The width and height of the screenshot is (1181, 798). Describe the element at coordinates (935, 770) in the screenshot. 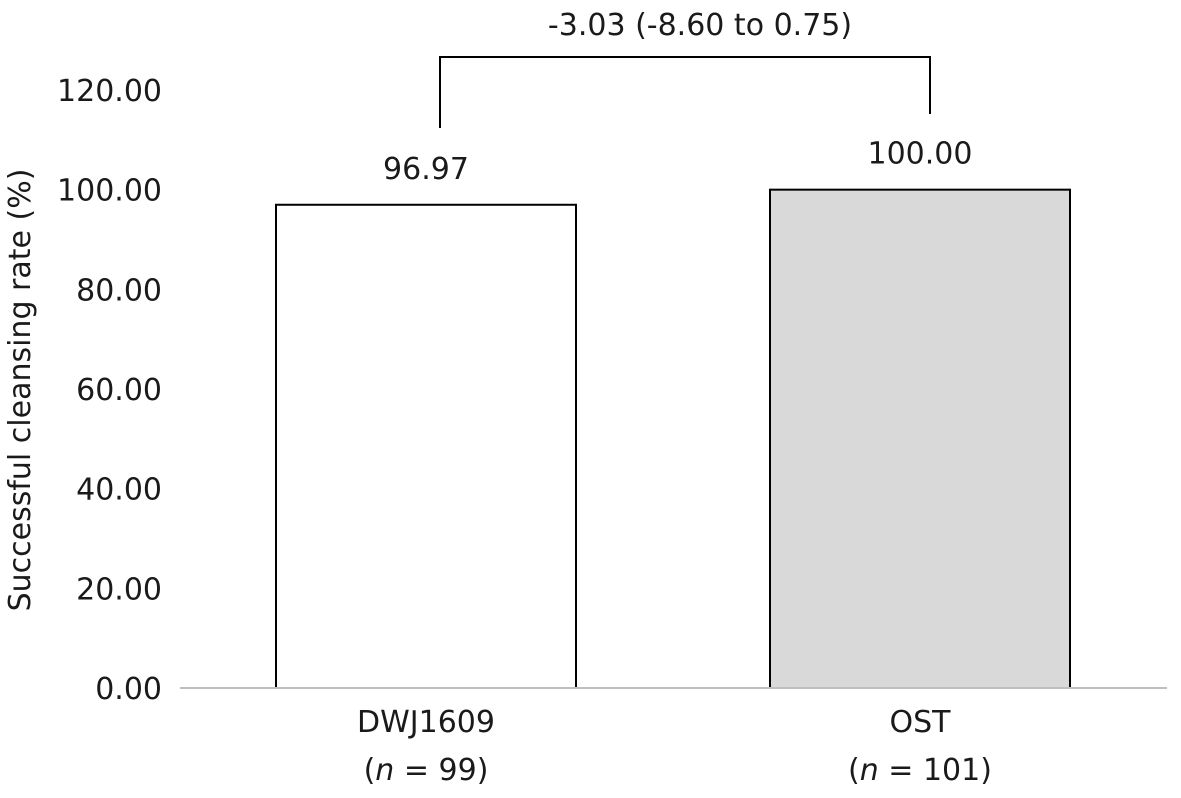

I see `sample-size-value: = 101)` at that location.